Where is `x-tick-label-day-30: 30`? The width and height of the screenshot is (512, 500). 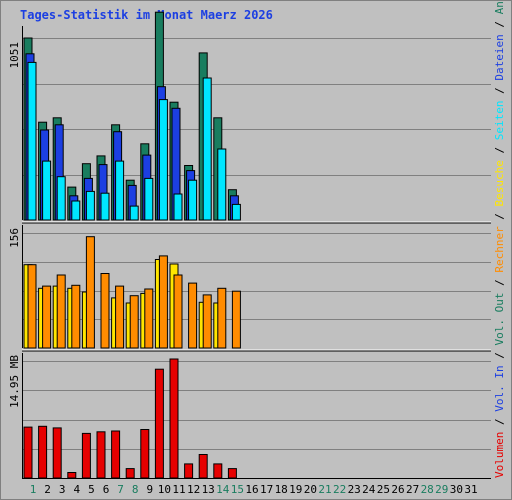 x-tick-label-day-30: 30 is located at coordinates (456, 489).